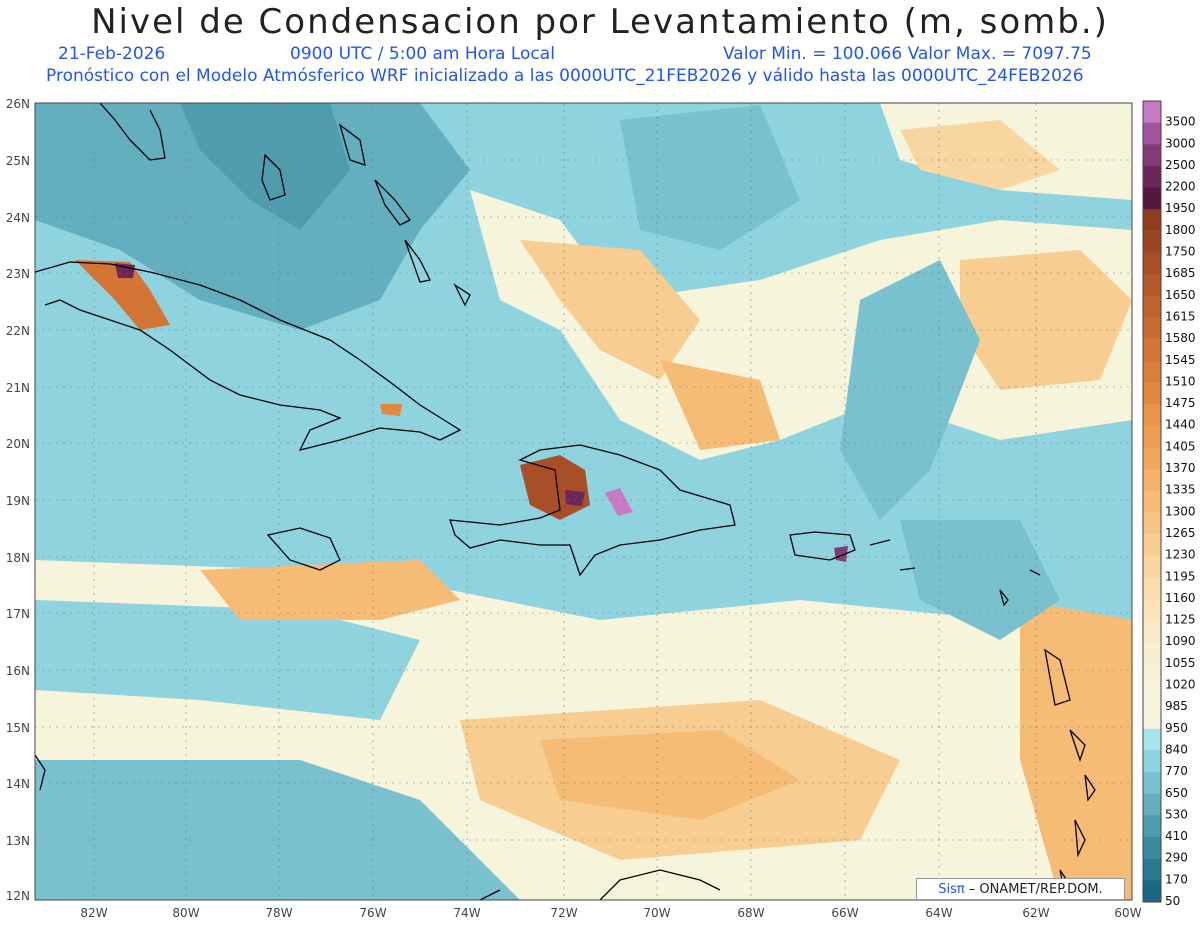 This screenshot has width=1200, height=927. I want to click on coast-puerto-rico, so click(822, 546).